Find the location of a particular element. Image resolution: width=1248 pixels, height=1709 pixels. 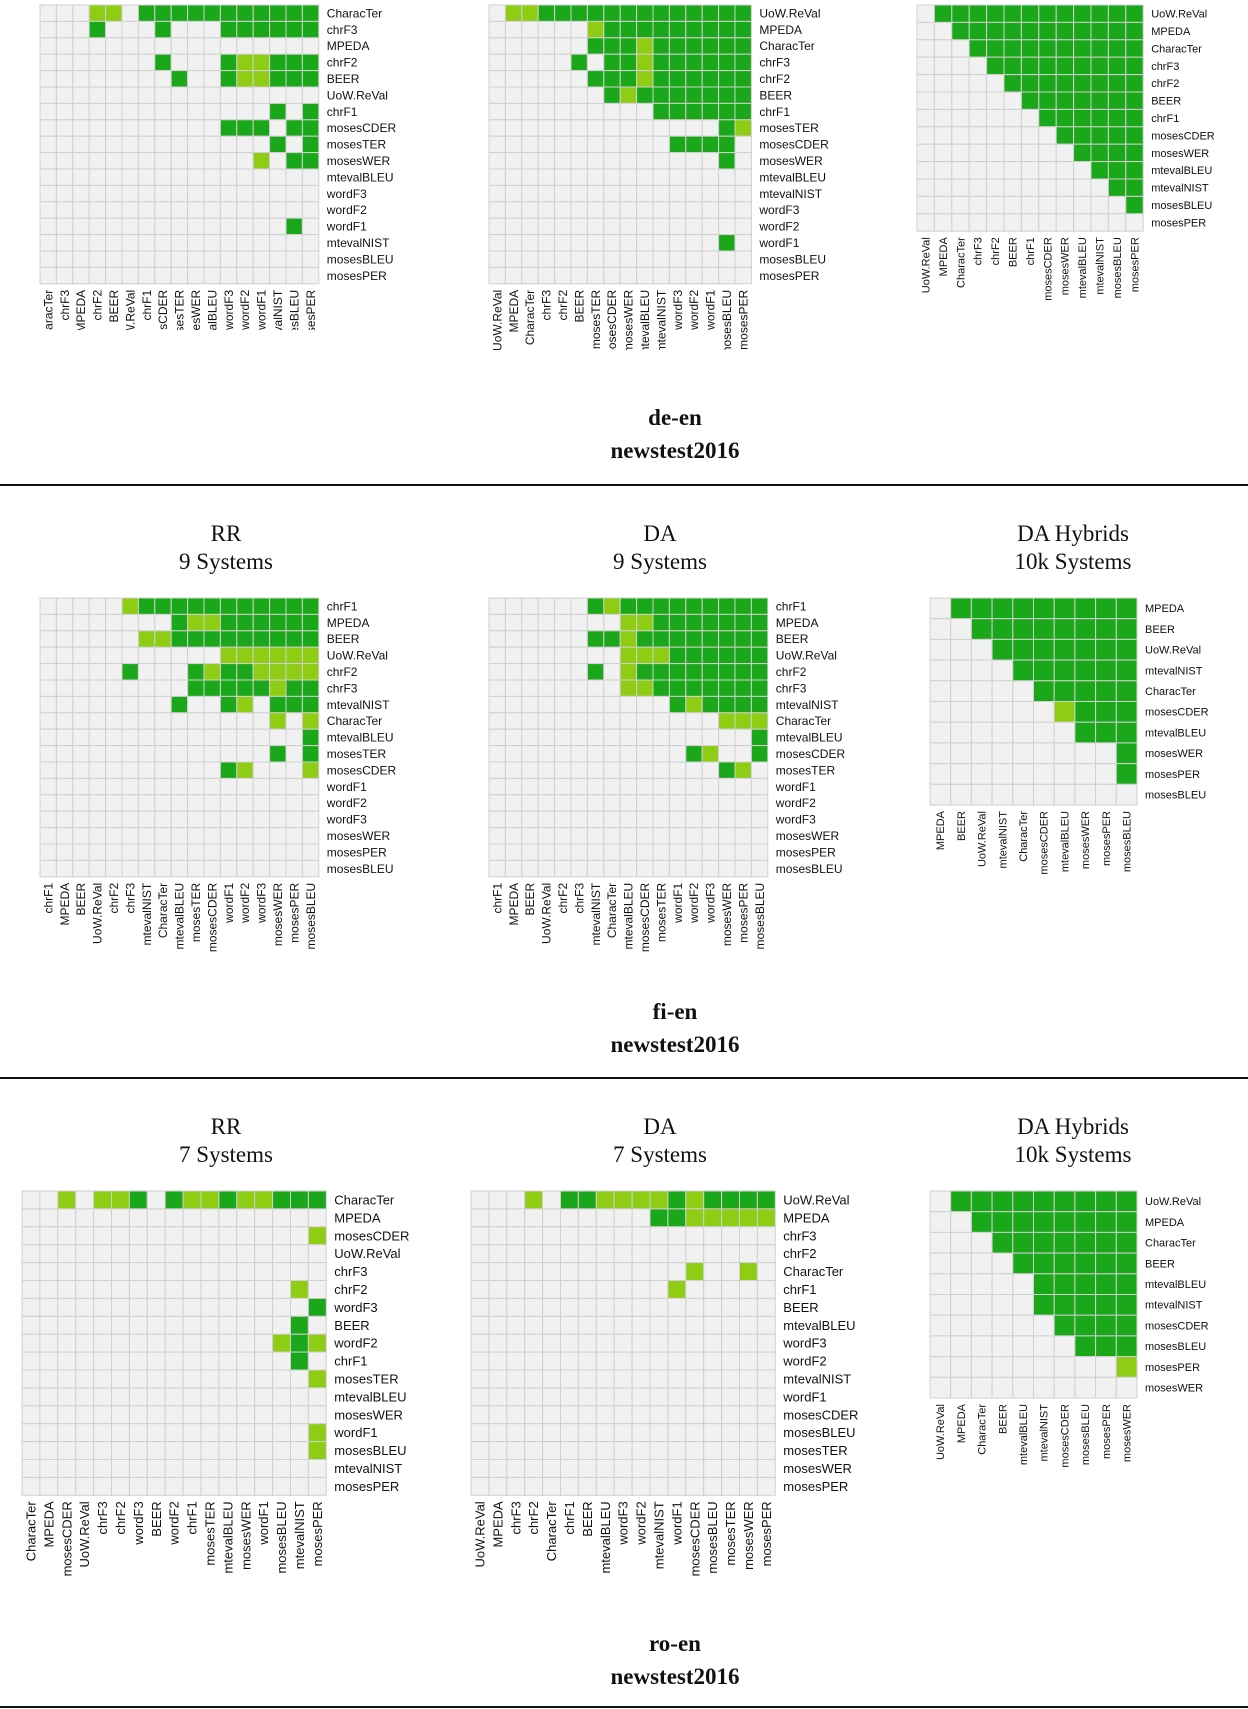

row-tick-label: BEER is located at coordinates (343, 79).